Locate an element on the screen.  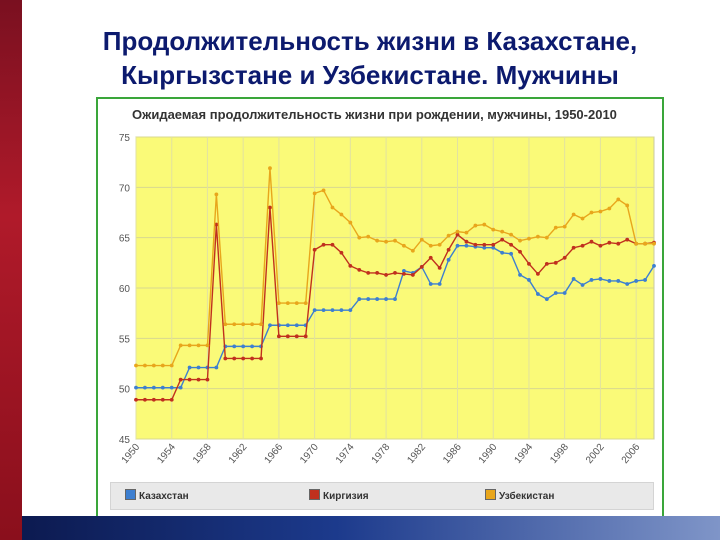
legend-swatch-kazakhstan is located at coordinates (130, 494).